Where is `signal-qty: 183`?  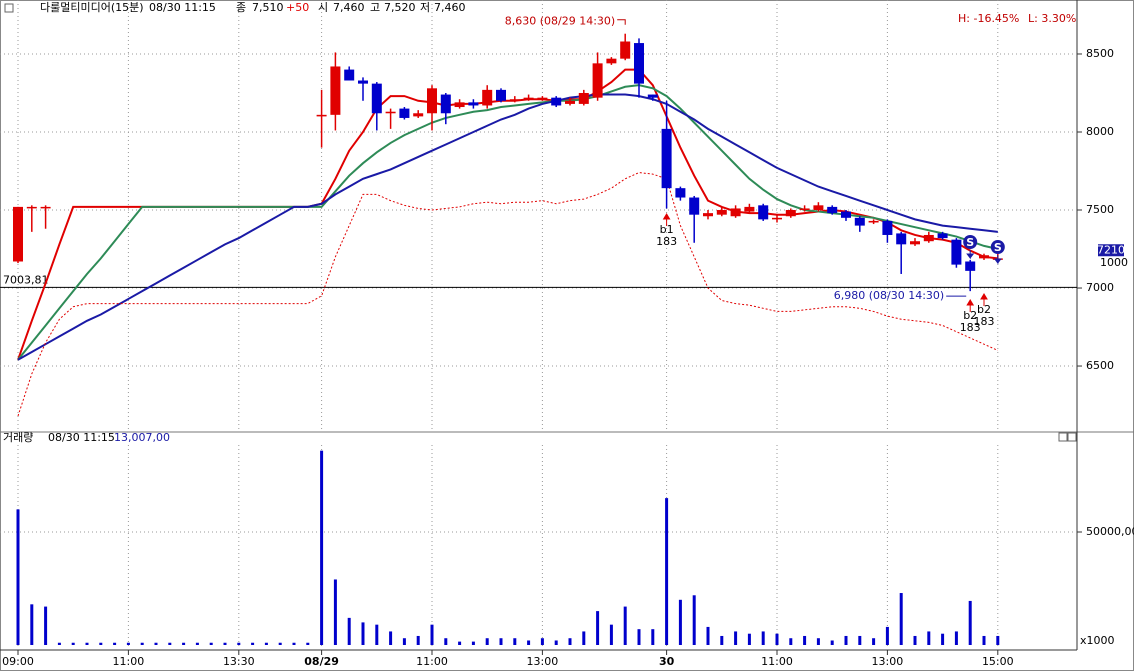
signal-qty: 183 is located at coordinates (666, 241).